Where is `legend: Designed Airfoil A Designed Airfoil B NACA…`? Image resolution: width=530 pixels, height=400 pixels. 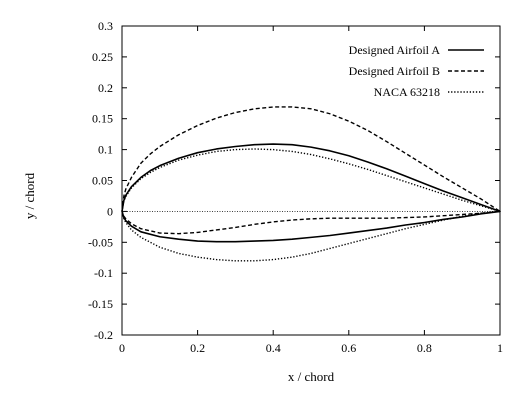 legend: Designed Airfoil A Designed Airfoil B NACA… is located at coordinates (416, 71).